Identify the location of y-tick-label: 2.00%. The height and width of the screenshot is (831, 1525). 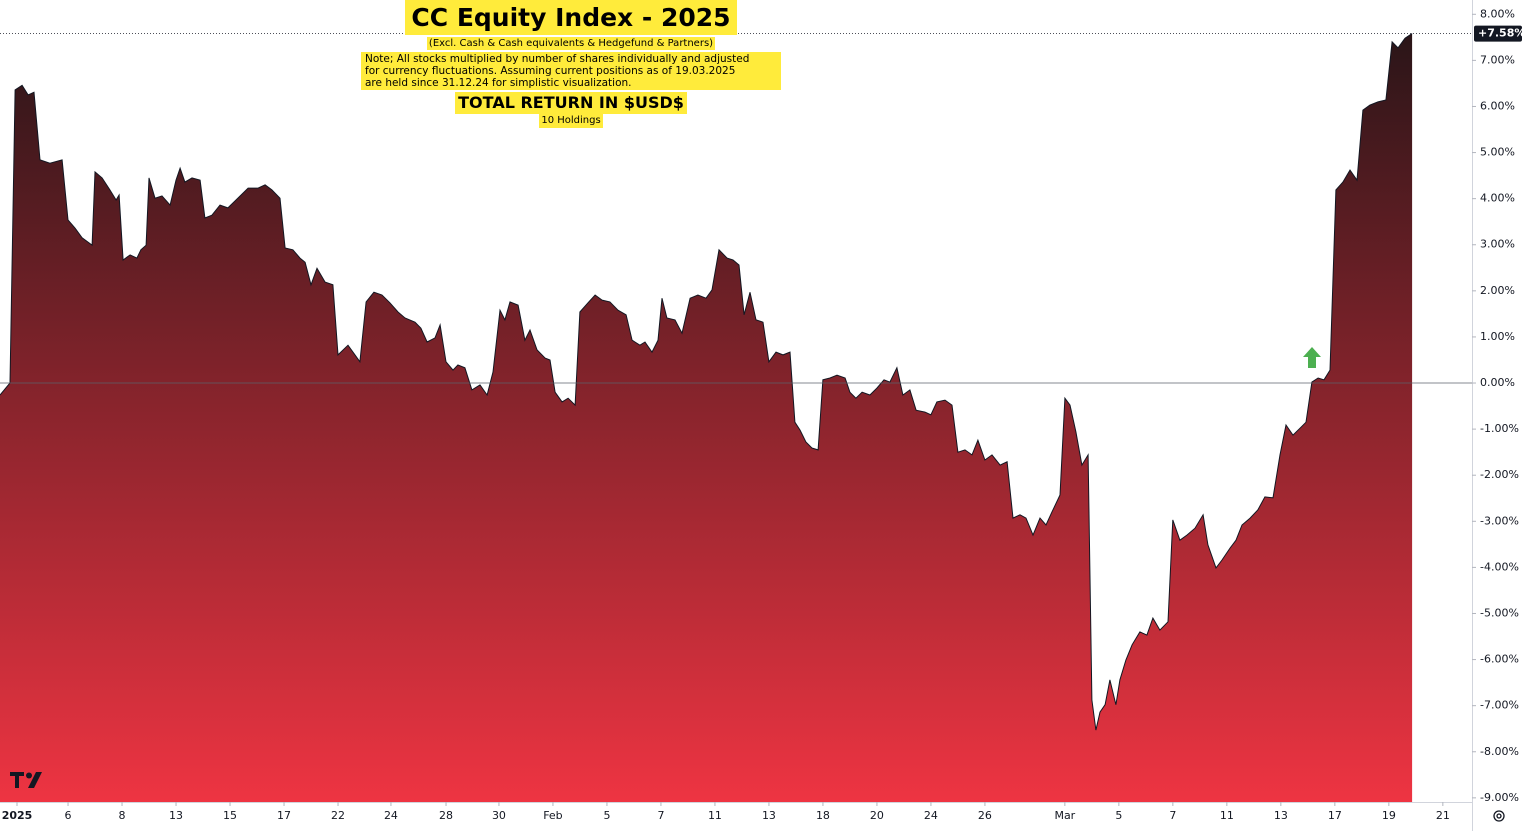
(1497, 290).